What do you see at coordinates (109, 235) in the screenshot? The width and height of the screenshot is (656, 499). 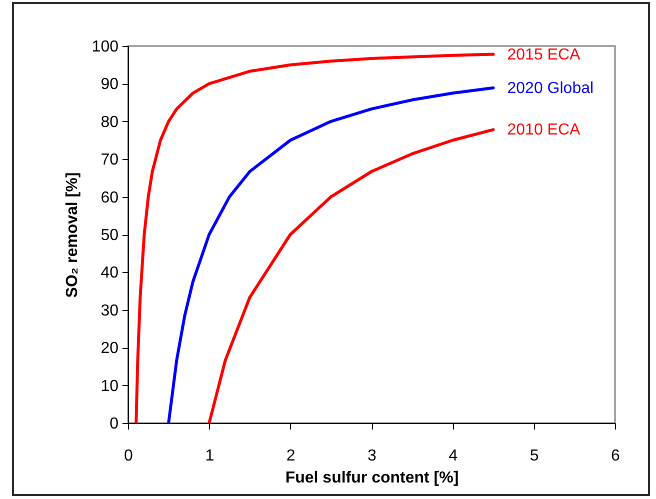 I see `y-tick-label: 50` at bounding box center [109, 235].